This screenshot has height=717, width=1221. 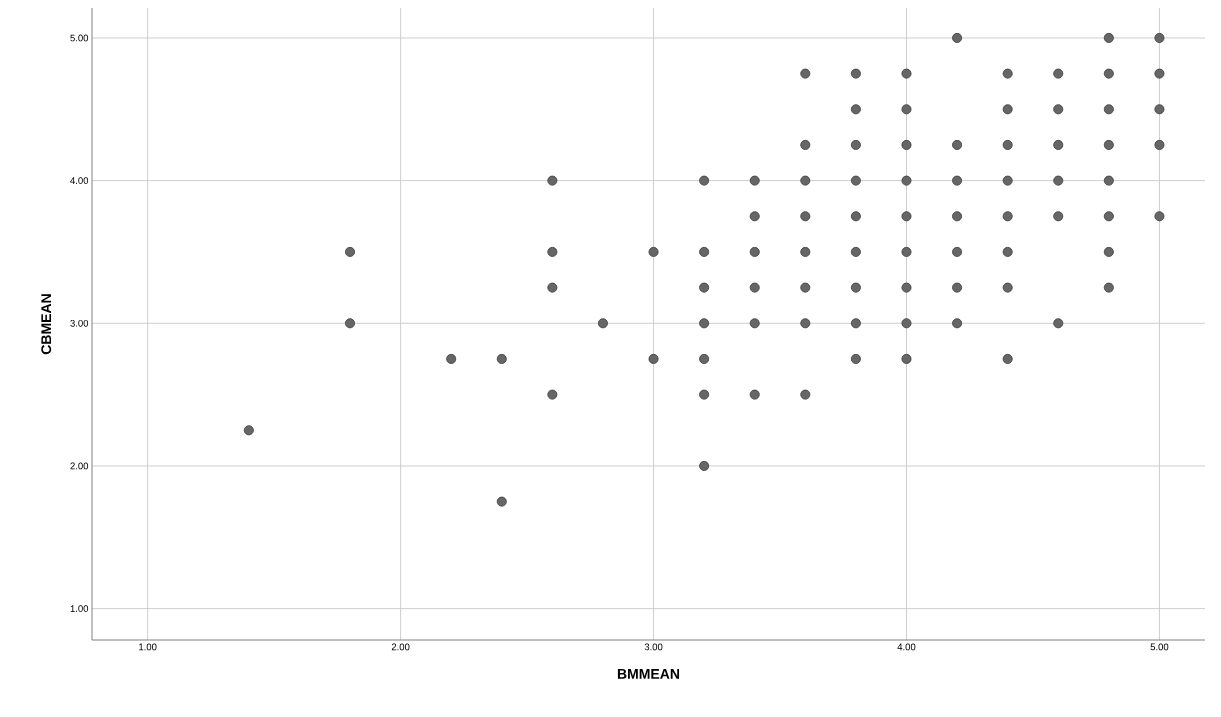 I want to click on y-axis-title: CBMEAN, so click(x=46, y=324).